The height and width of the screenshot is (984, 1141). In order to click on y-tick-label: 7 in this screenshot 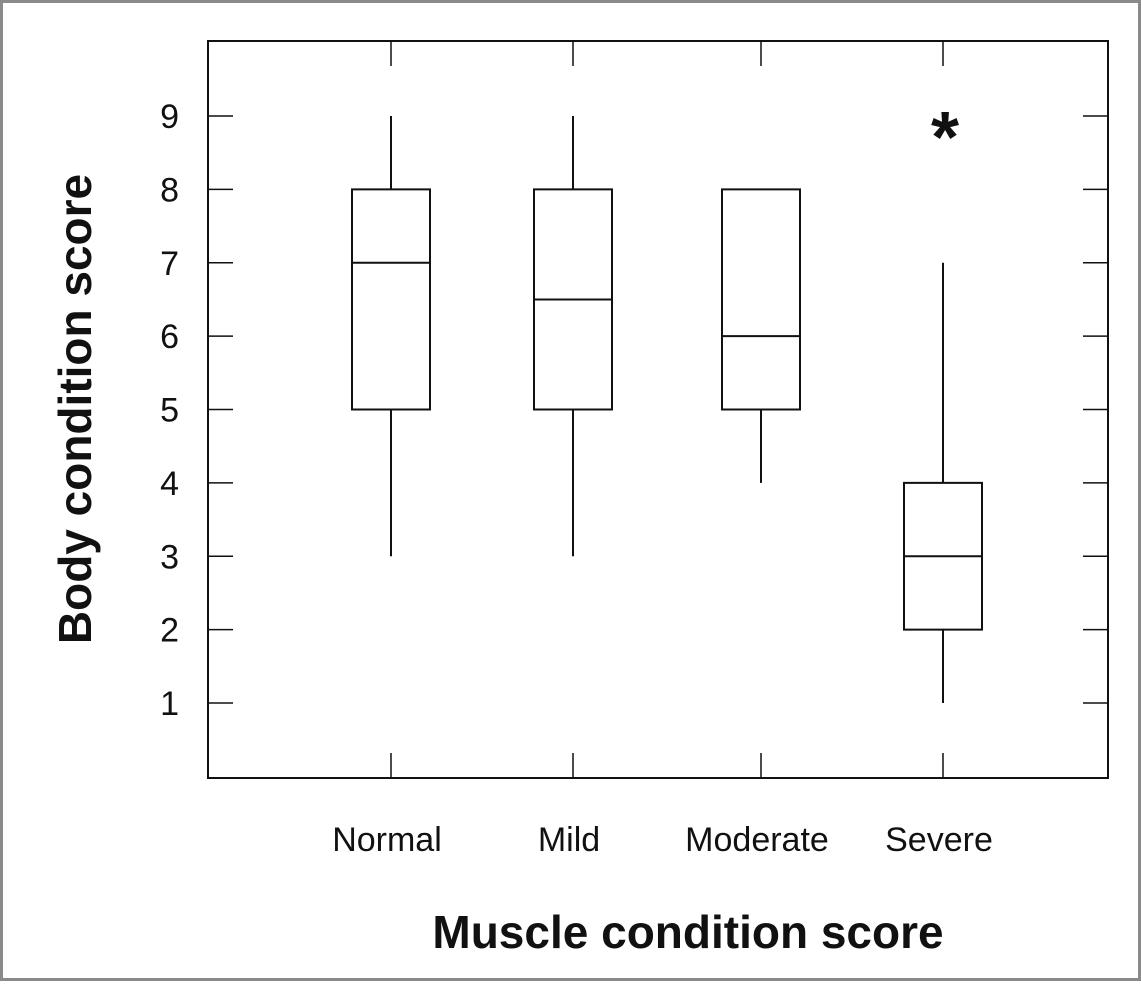, I will do `click(169, 264)`.